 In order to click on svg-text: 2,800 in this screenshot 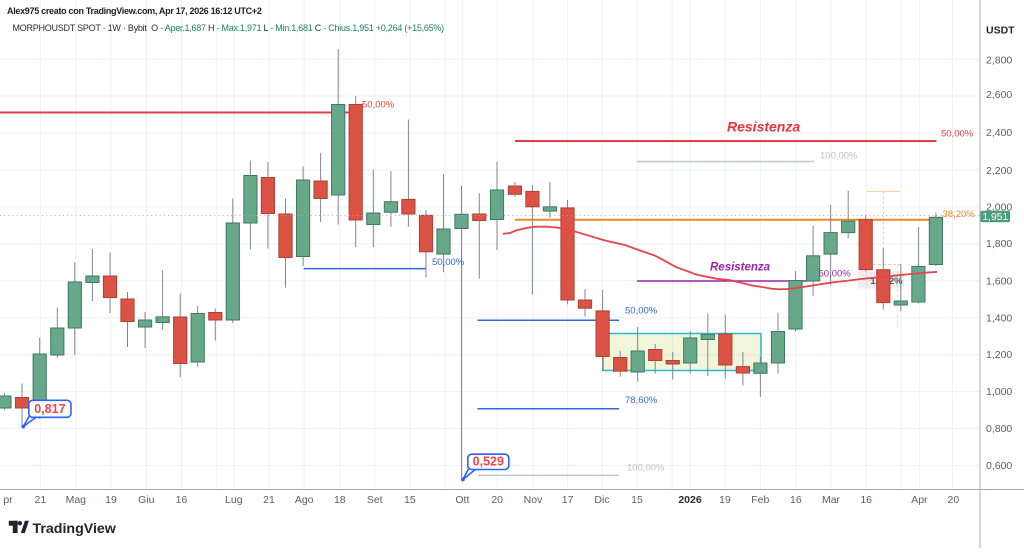, I will do `click(999, 61)`.